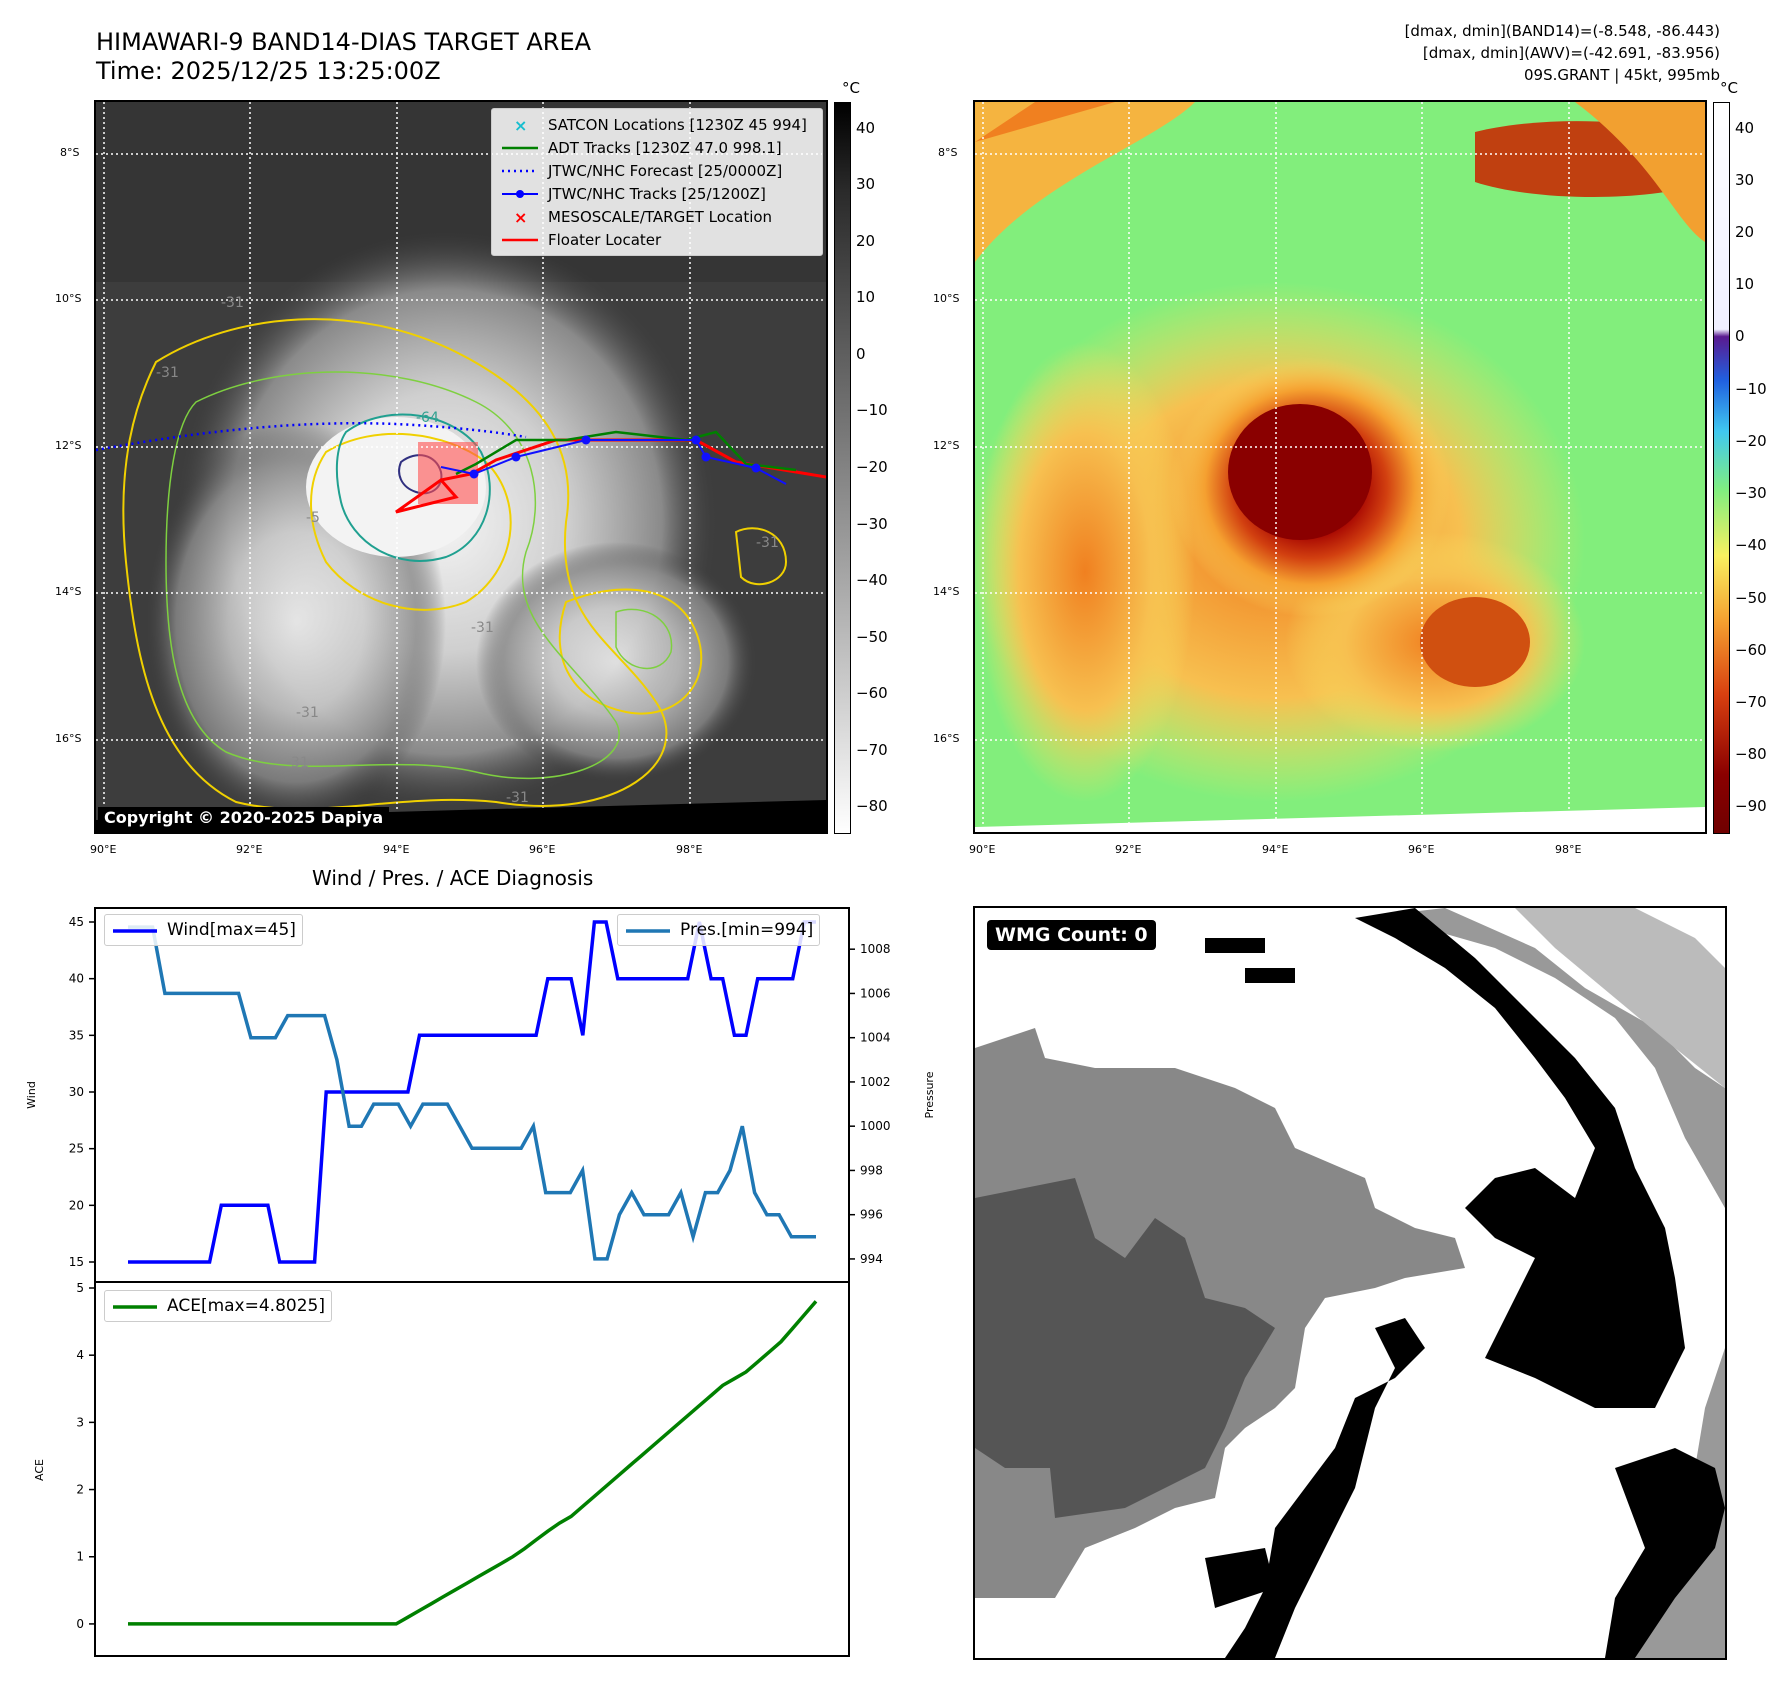  I want to click on colorbar-right-tick: 30, so click(1745, 179).